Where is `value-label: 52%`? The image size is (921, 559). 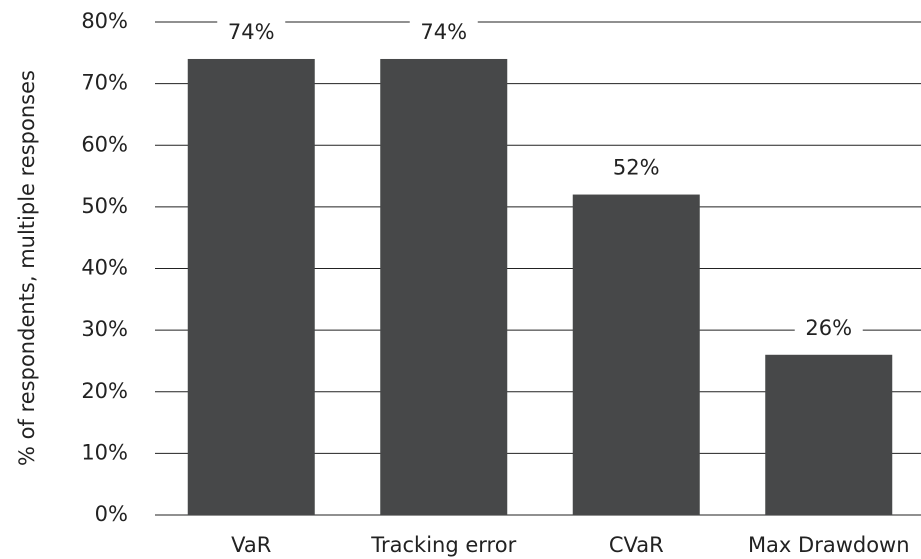 value-label: 52% is located at coordinates (636, 168).